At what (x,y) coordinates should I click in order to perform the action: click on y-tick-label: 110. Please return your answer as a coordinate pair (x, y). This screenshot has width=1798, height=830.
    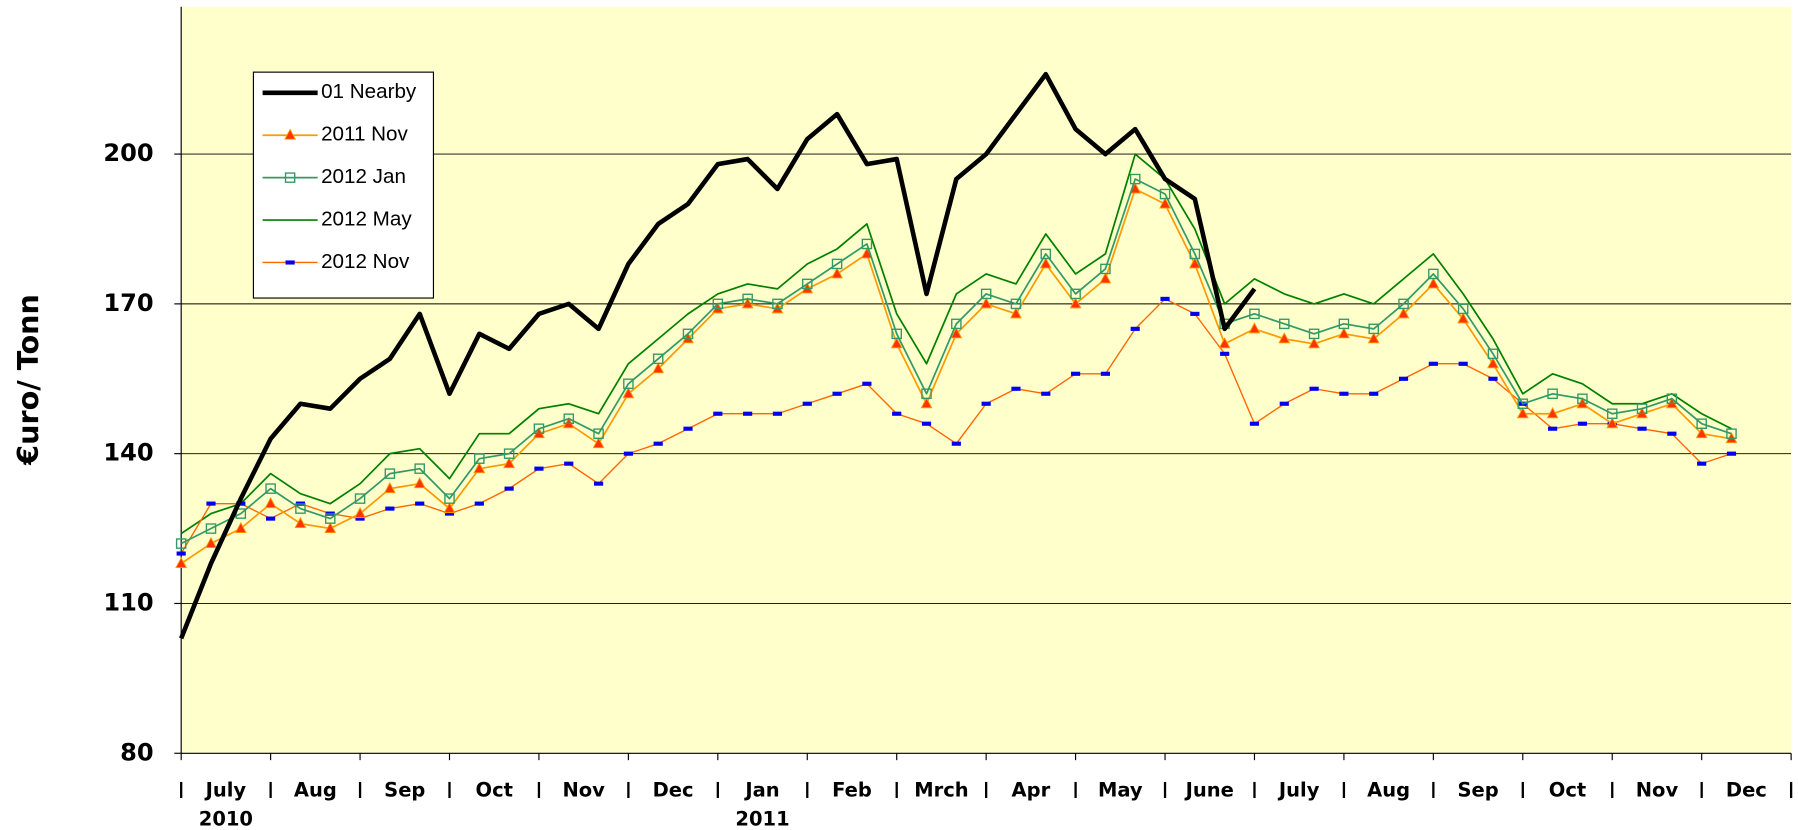
    Looking at the image, I should click on (128, 602).